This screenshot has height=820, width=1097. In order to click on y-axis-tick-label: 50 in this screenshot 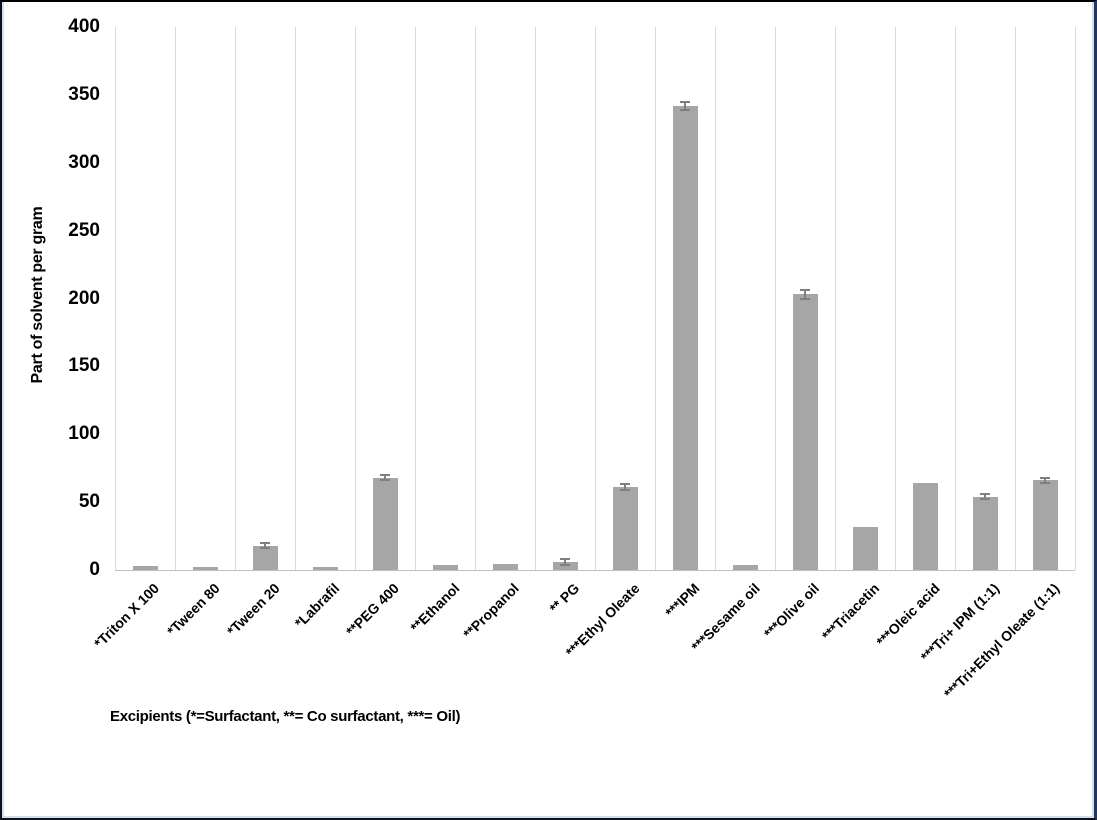, I will do `click(89, 502)`.